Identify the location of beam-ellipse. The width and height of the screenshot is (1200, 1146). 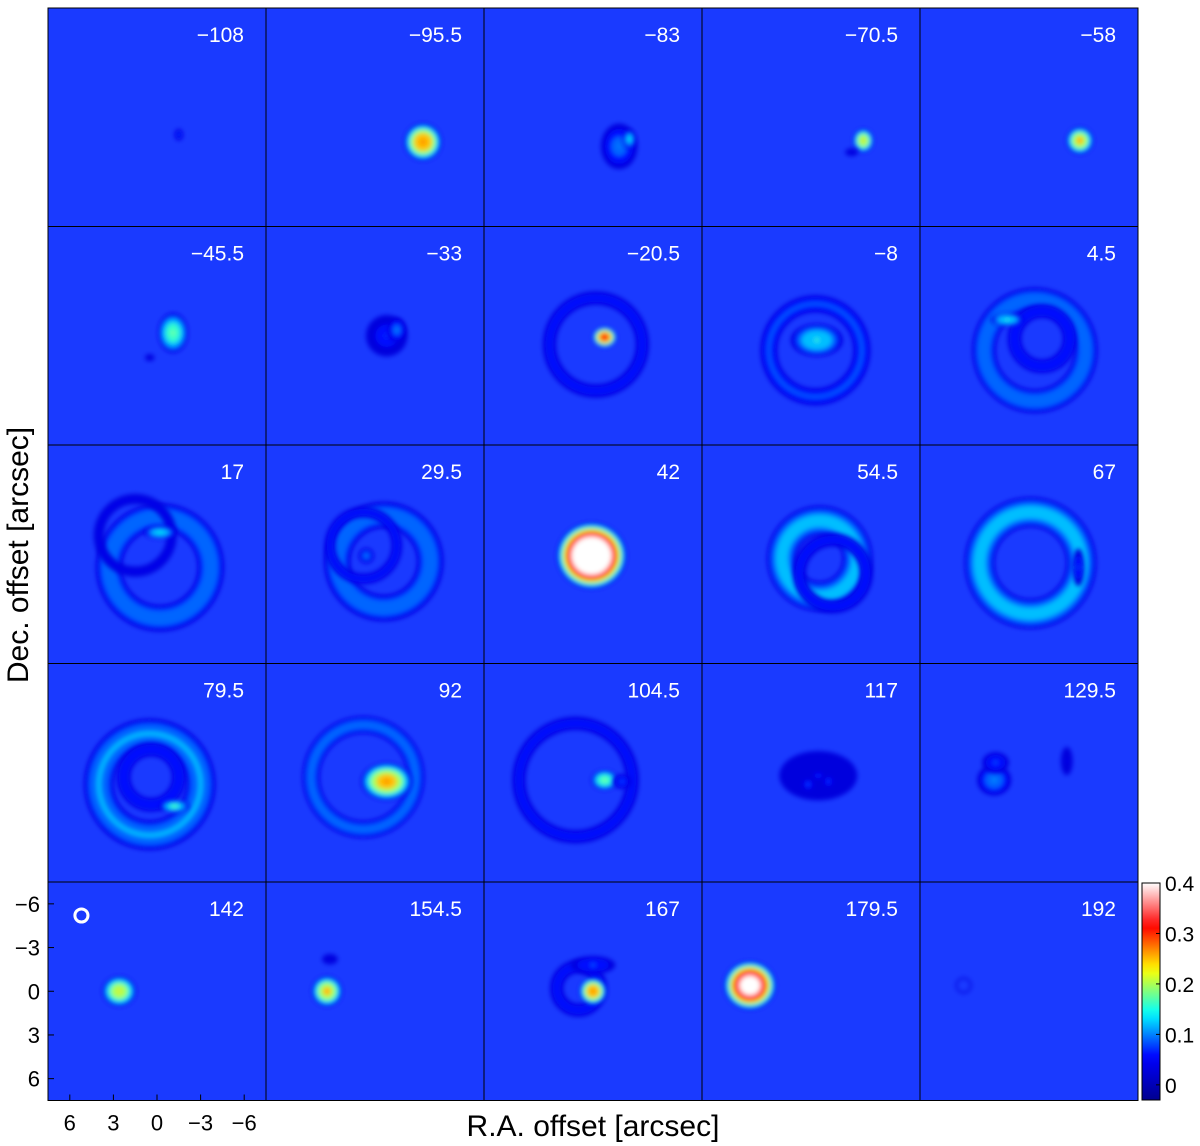
(81, 915).